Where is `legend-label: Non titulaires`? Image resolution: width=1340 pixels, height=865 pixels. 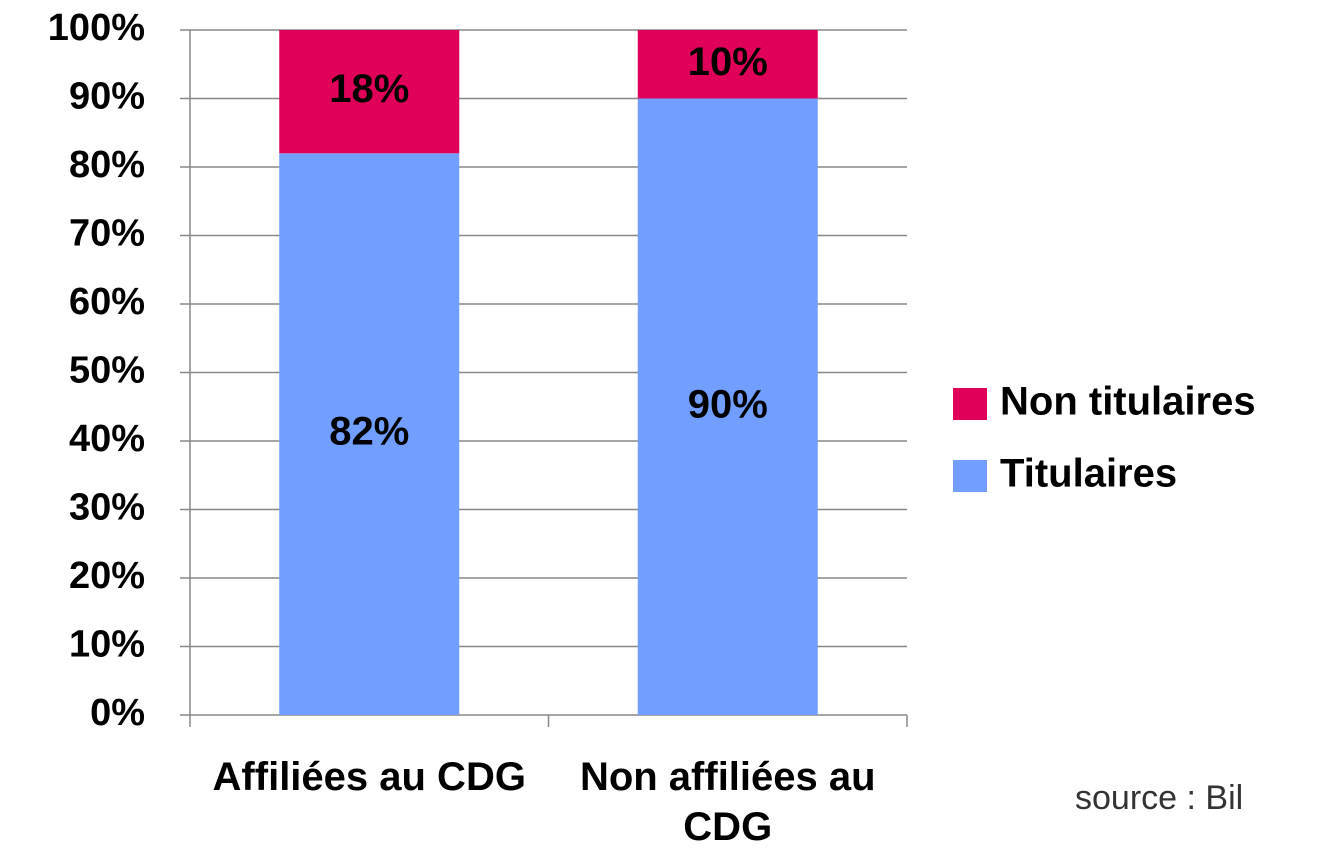 legend-label: Non titulaires is located at coordinates (1128, 402).